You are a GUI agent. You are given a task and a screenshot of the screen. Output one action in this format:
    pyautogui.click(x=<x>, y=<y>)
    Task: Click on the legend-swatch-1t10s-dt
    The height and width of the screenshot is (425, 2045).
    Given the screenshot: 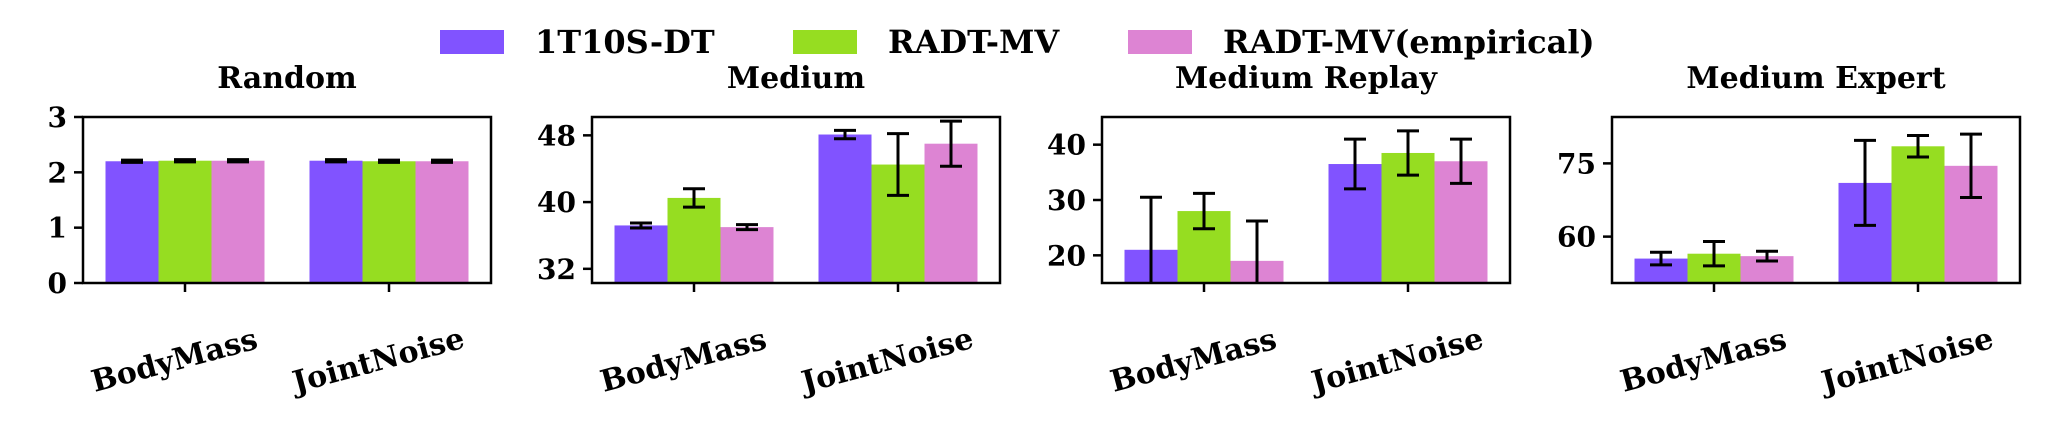 What is the action you would take?
    pyautogui.click(x=472, y=42)
    